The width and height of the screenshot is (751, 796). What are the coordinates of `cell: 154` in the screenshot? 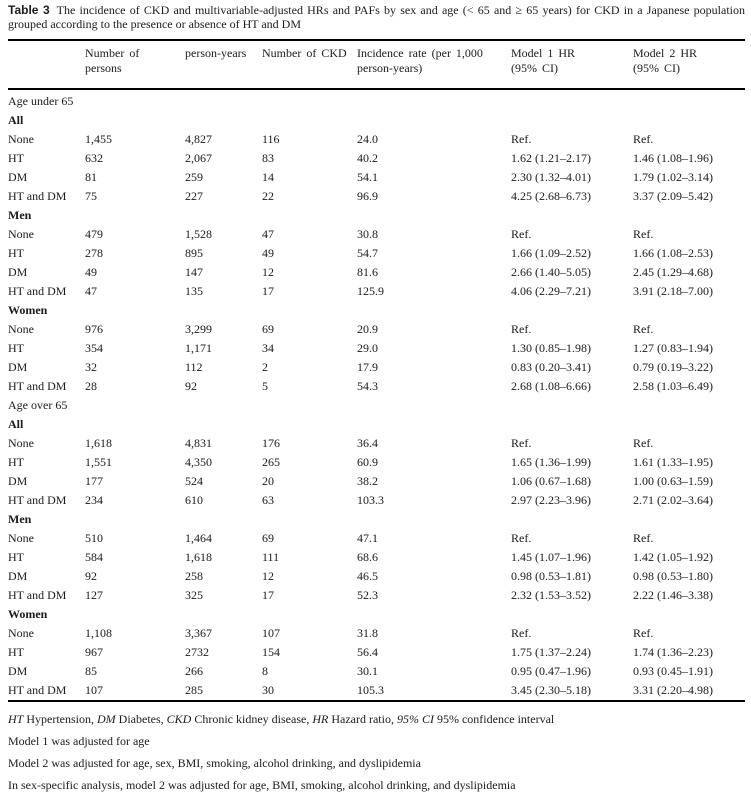 It's located at (271, 652).